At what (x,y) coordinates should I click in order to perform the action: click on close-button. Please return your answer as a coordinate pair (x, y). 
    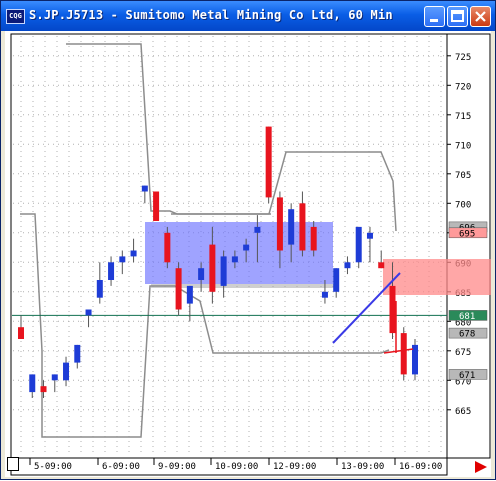
    Looking at the image, I should click on (480, 16).